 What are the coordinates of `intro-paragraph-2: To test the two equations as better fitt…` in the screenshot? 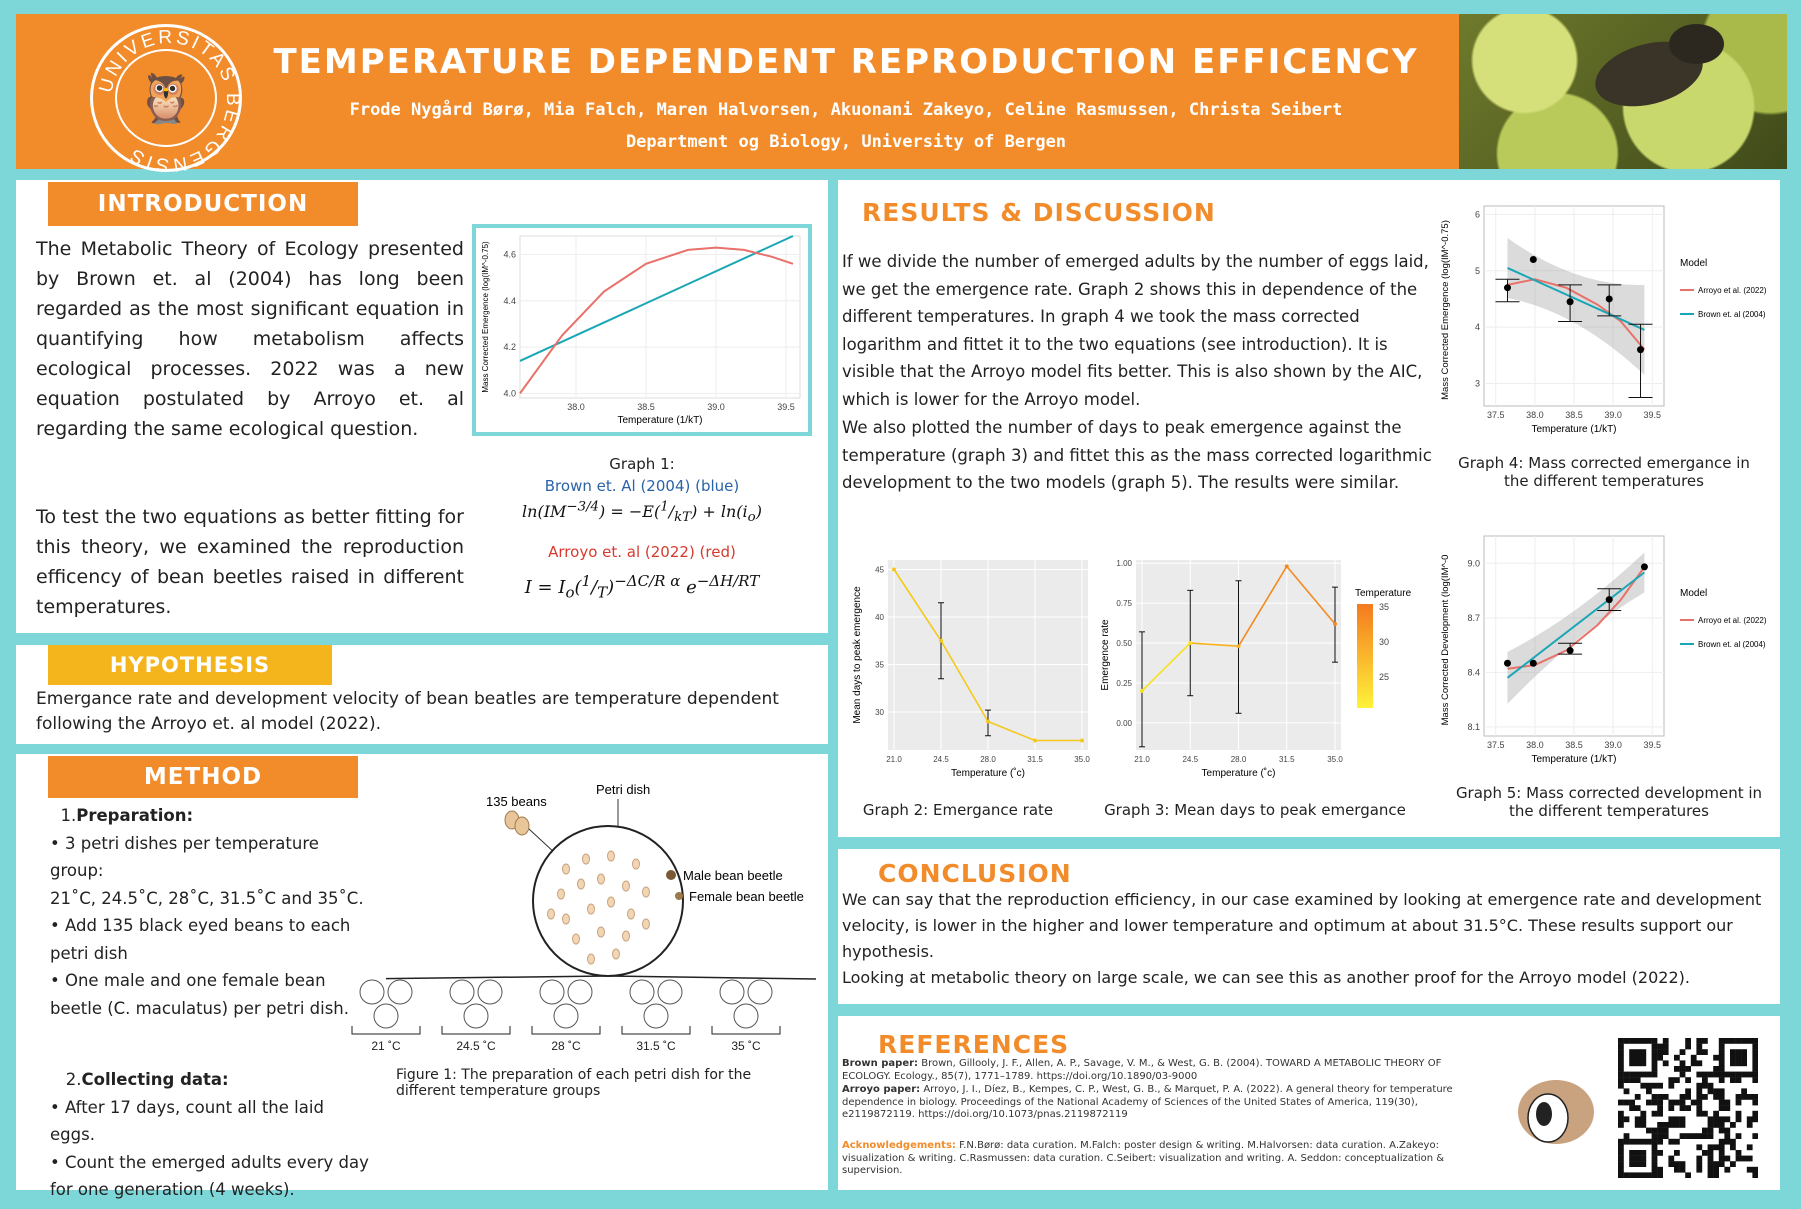 It's located at (250, 562).